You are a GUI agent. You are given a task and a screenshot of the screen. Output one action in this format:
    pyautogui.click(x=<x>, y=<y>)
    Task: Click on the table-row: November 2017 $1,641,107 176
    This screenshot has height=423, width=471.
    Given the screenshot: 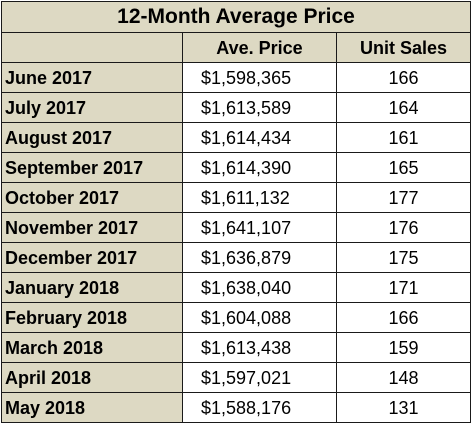 What is the action you would take?
    pyautogui.click(x=236, y=227)
    